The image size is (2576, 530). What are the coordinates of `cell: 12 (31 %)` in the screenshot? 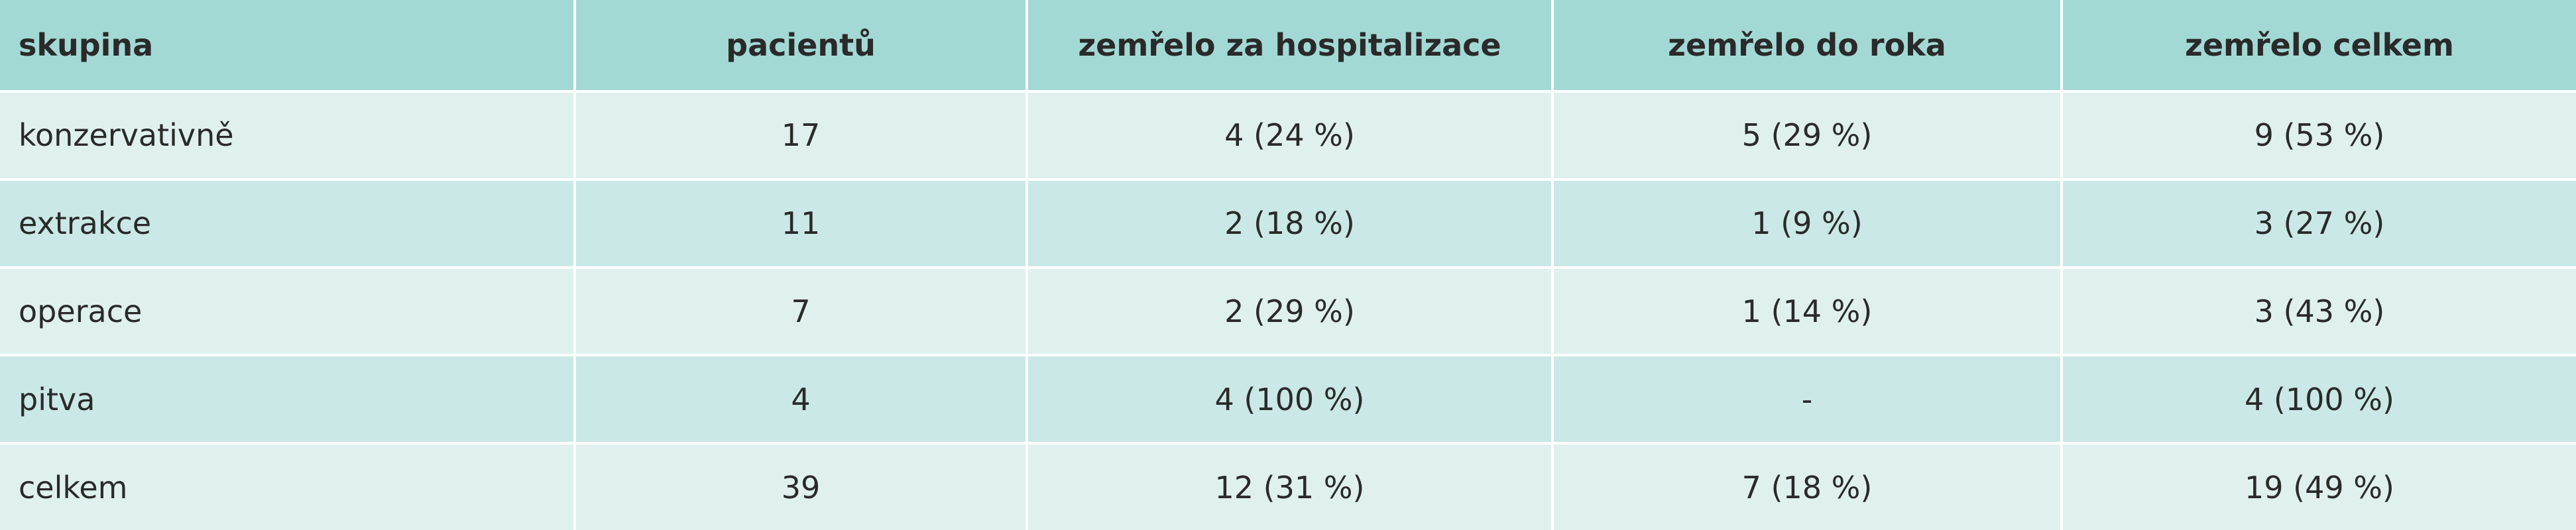 It's located at (1289, 486).